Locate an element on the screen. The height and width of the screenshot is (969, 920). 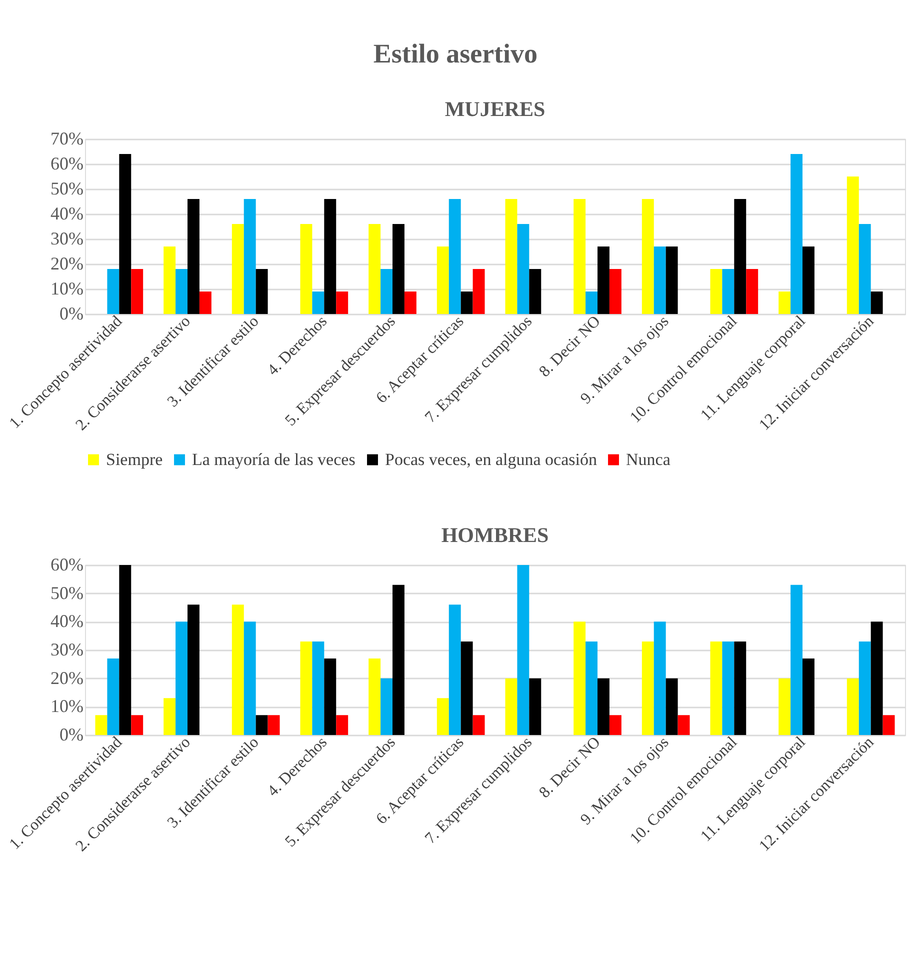
legend-label: Nunca is located at coordinates (648, 459).